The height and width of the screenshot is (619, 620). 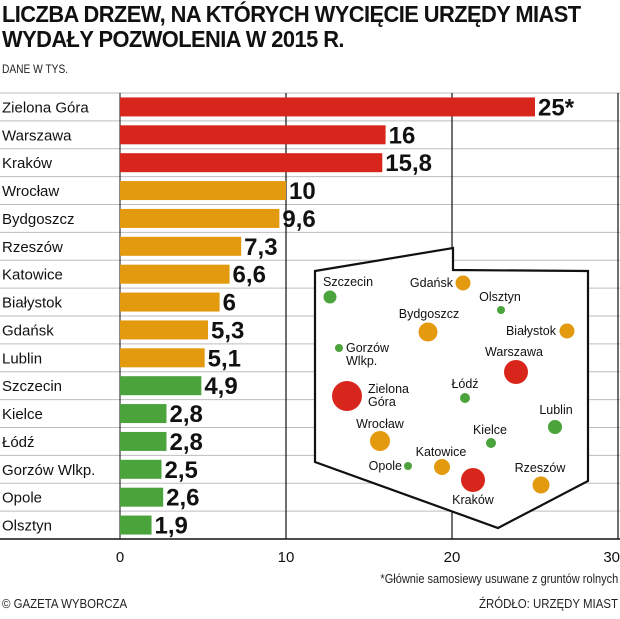 What do you see at coordinates (514, 352) in the screenshot?
I see `city-label: Warszawa` at bounding box center [514, 352].